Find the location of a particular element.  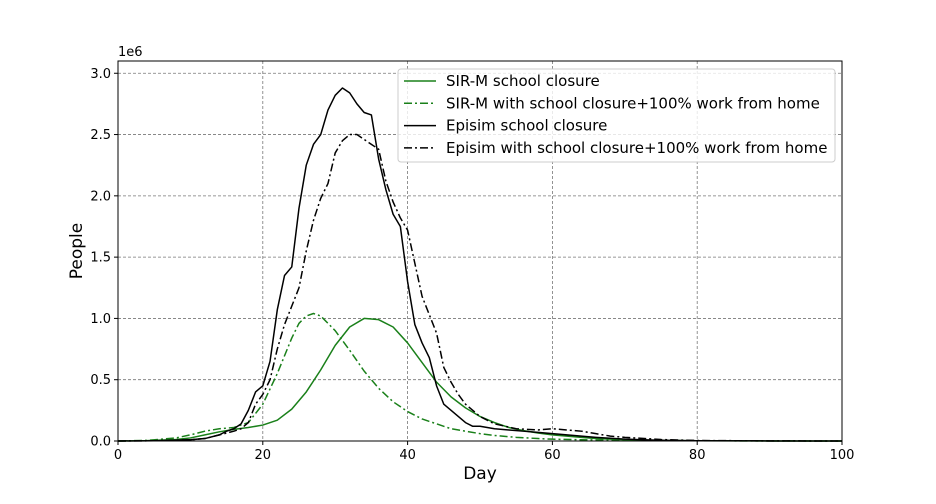

y-multiplier-label: 1e6 is located at coordinates (130, 52).